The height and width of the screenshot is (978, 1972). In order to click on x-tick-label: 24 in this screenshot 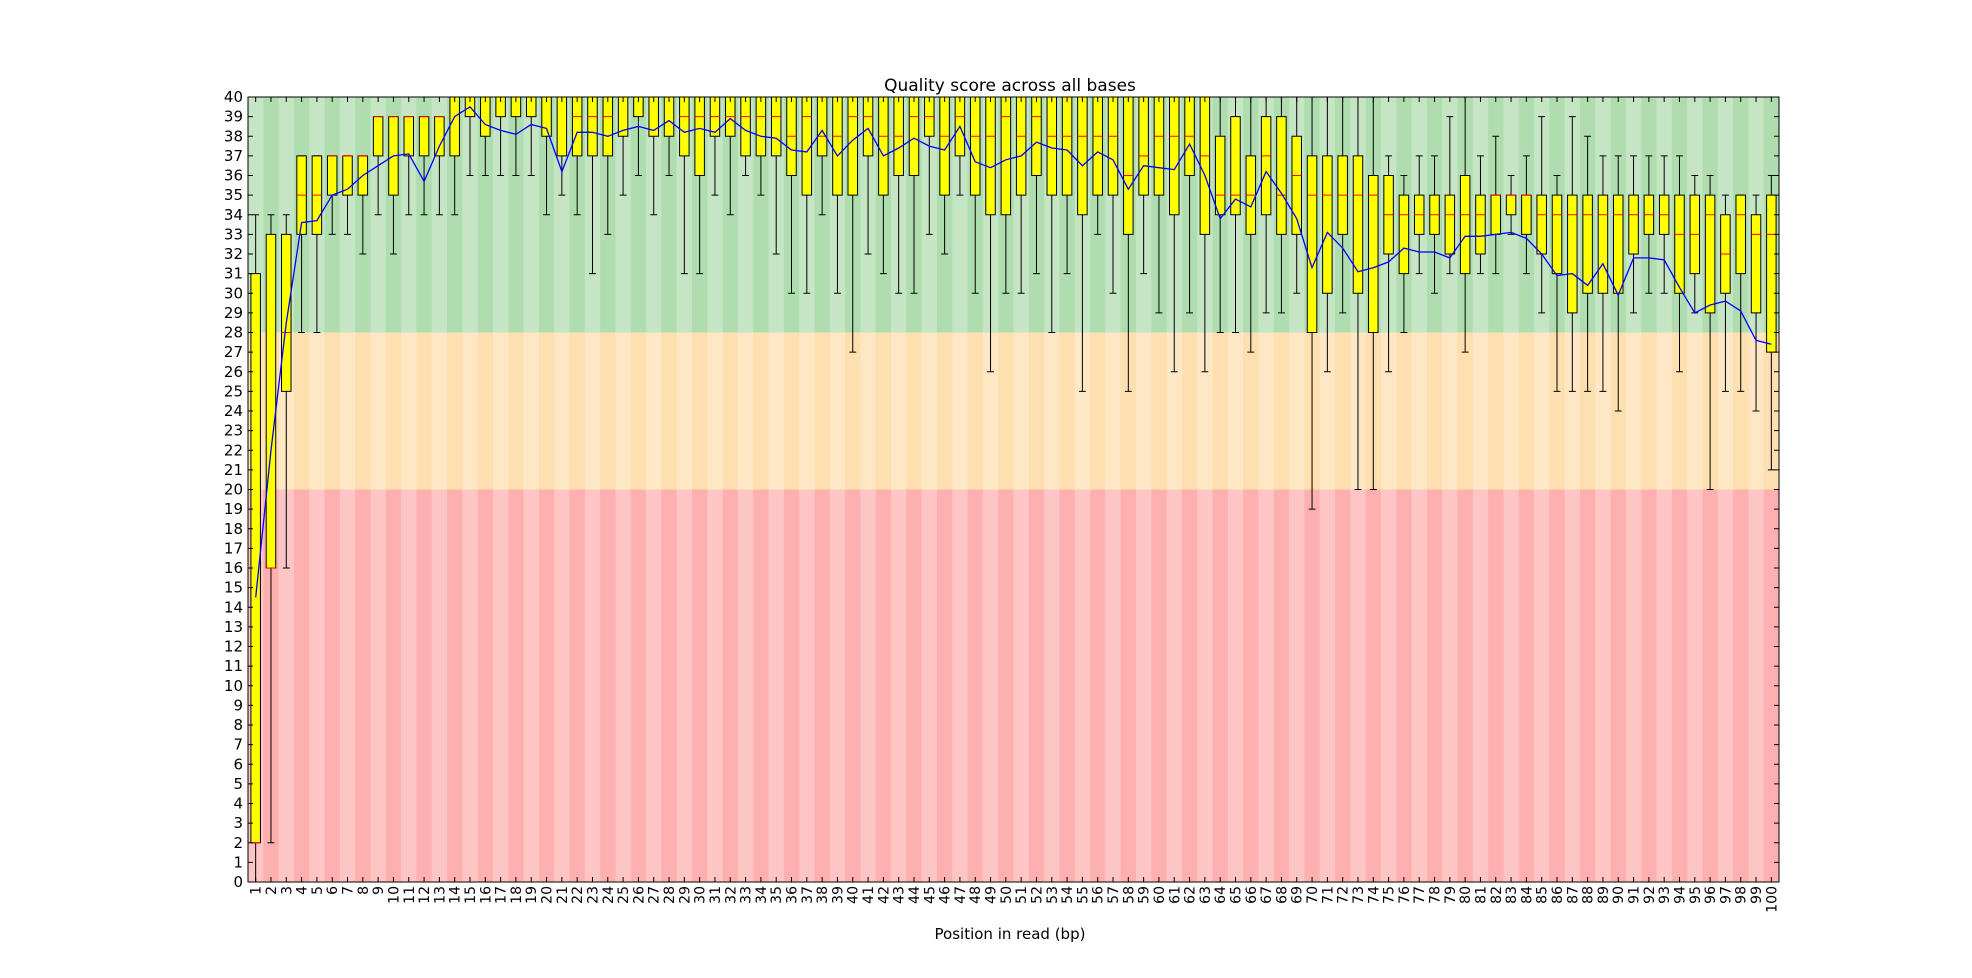, I will do `click(609, 895)`.